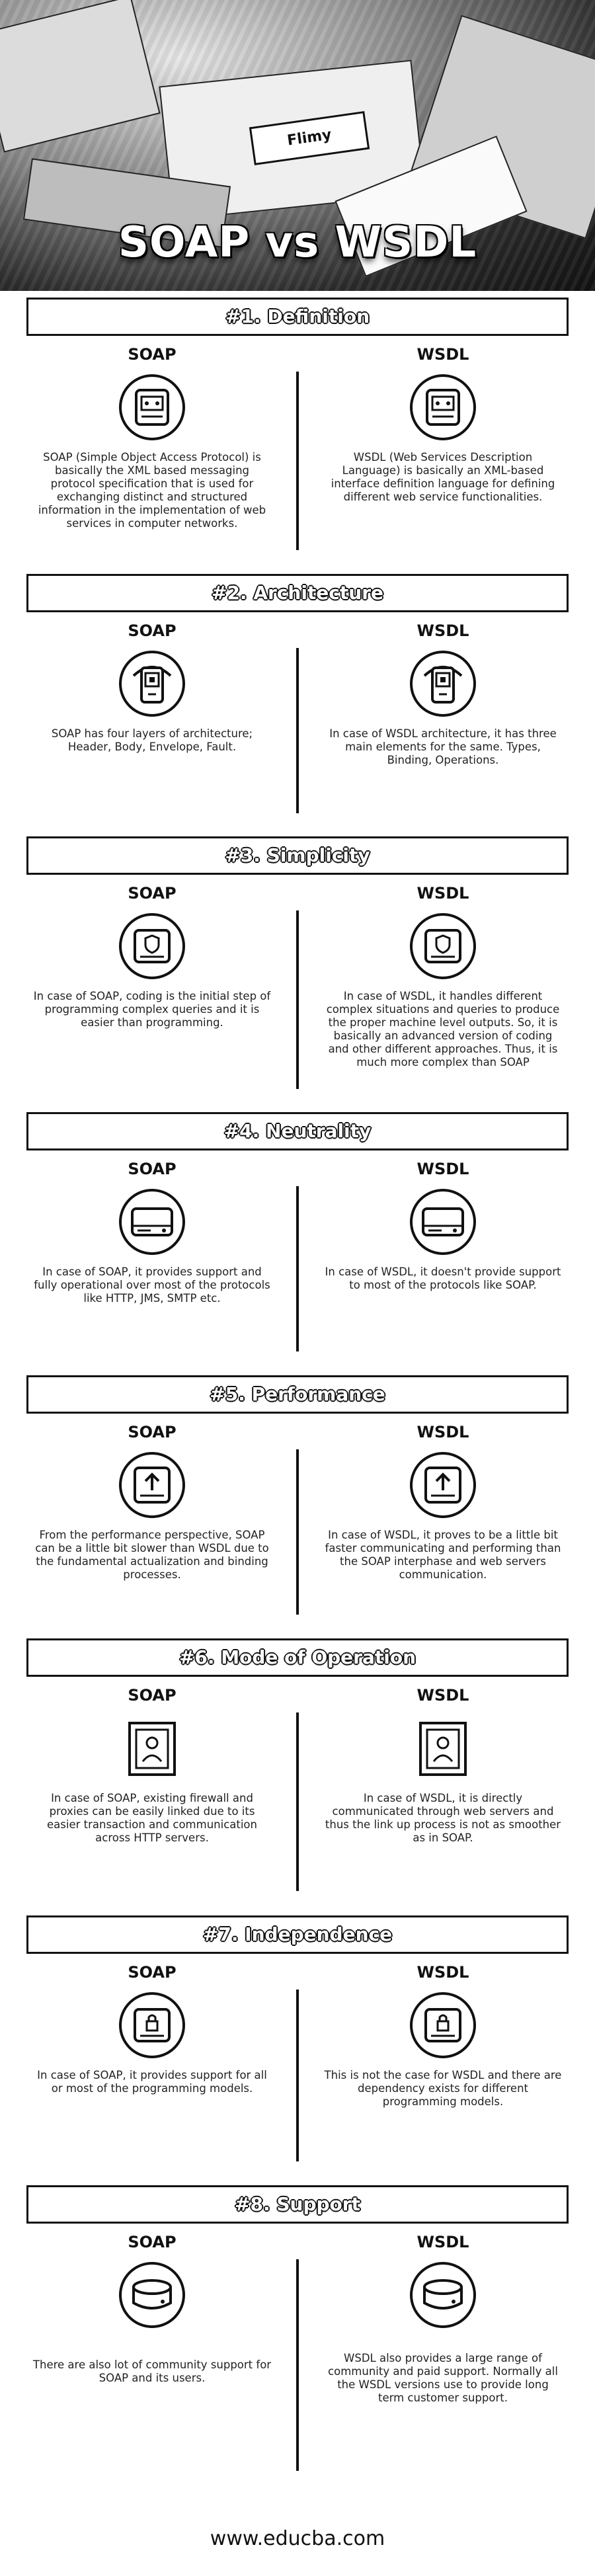 This screenshot has height=2576, width=595. What do you see at coordinates (297, 145) in the screenshot?
I see `hero-banner: Flimy SOAP vs WSDL` at bounding box center [297, 145].